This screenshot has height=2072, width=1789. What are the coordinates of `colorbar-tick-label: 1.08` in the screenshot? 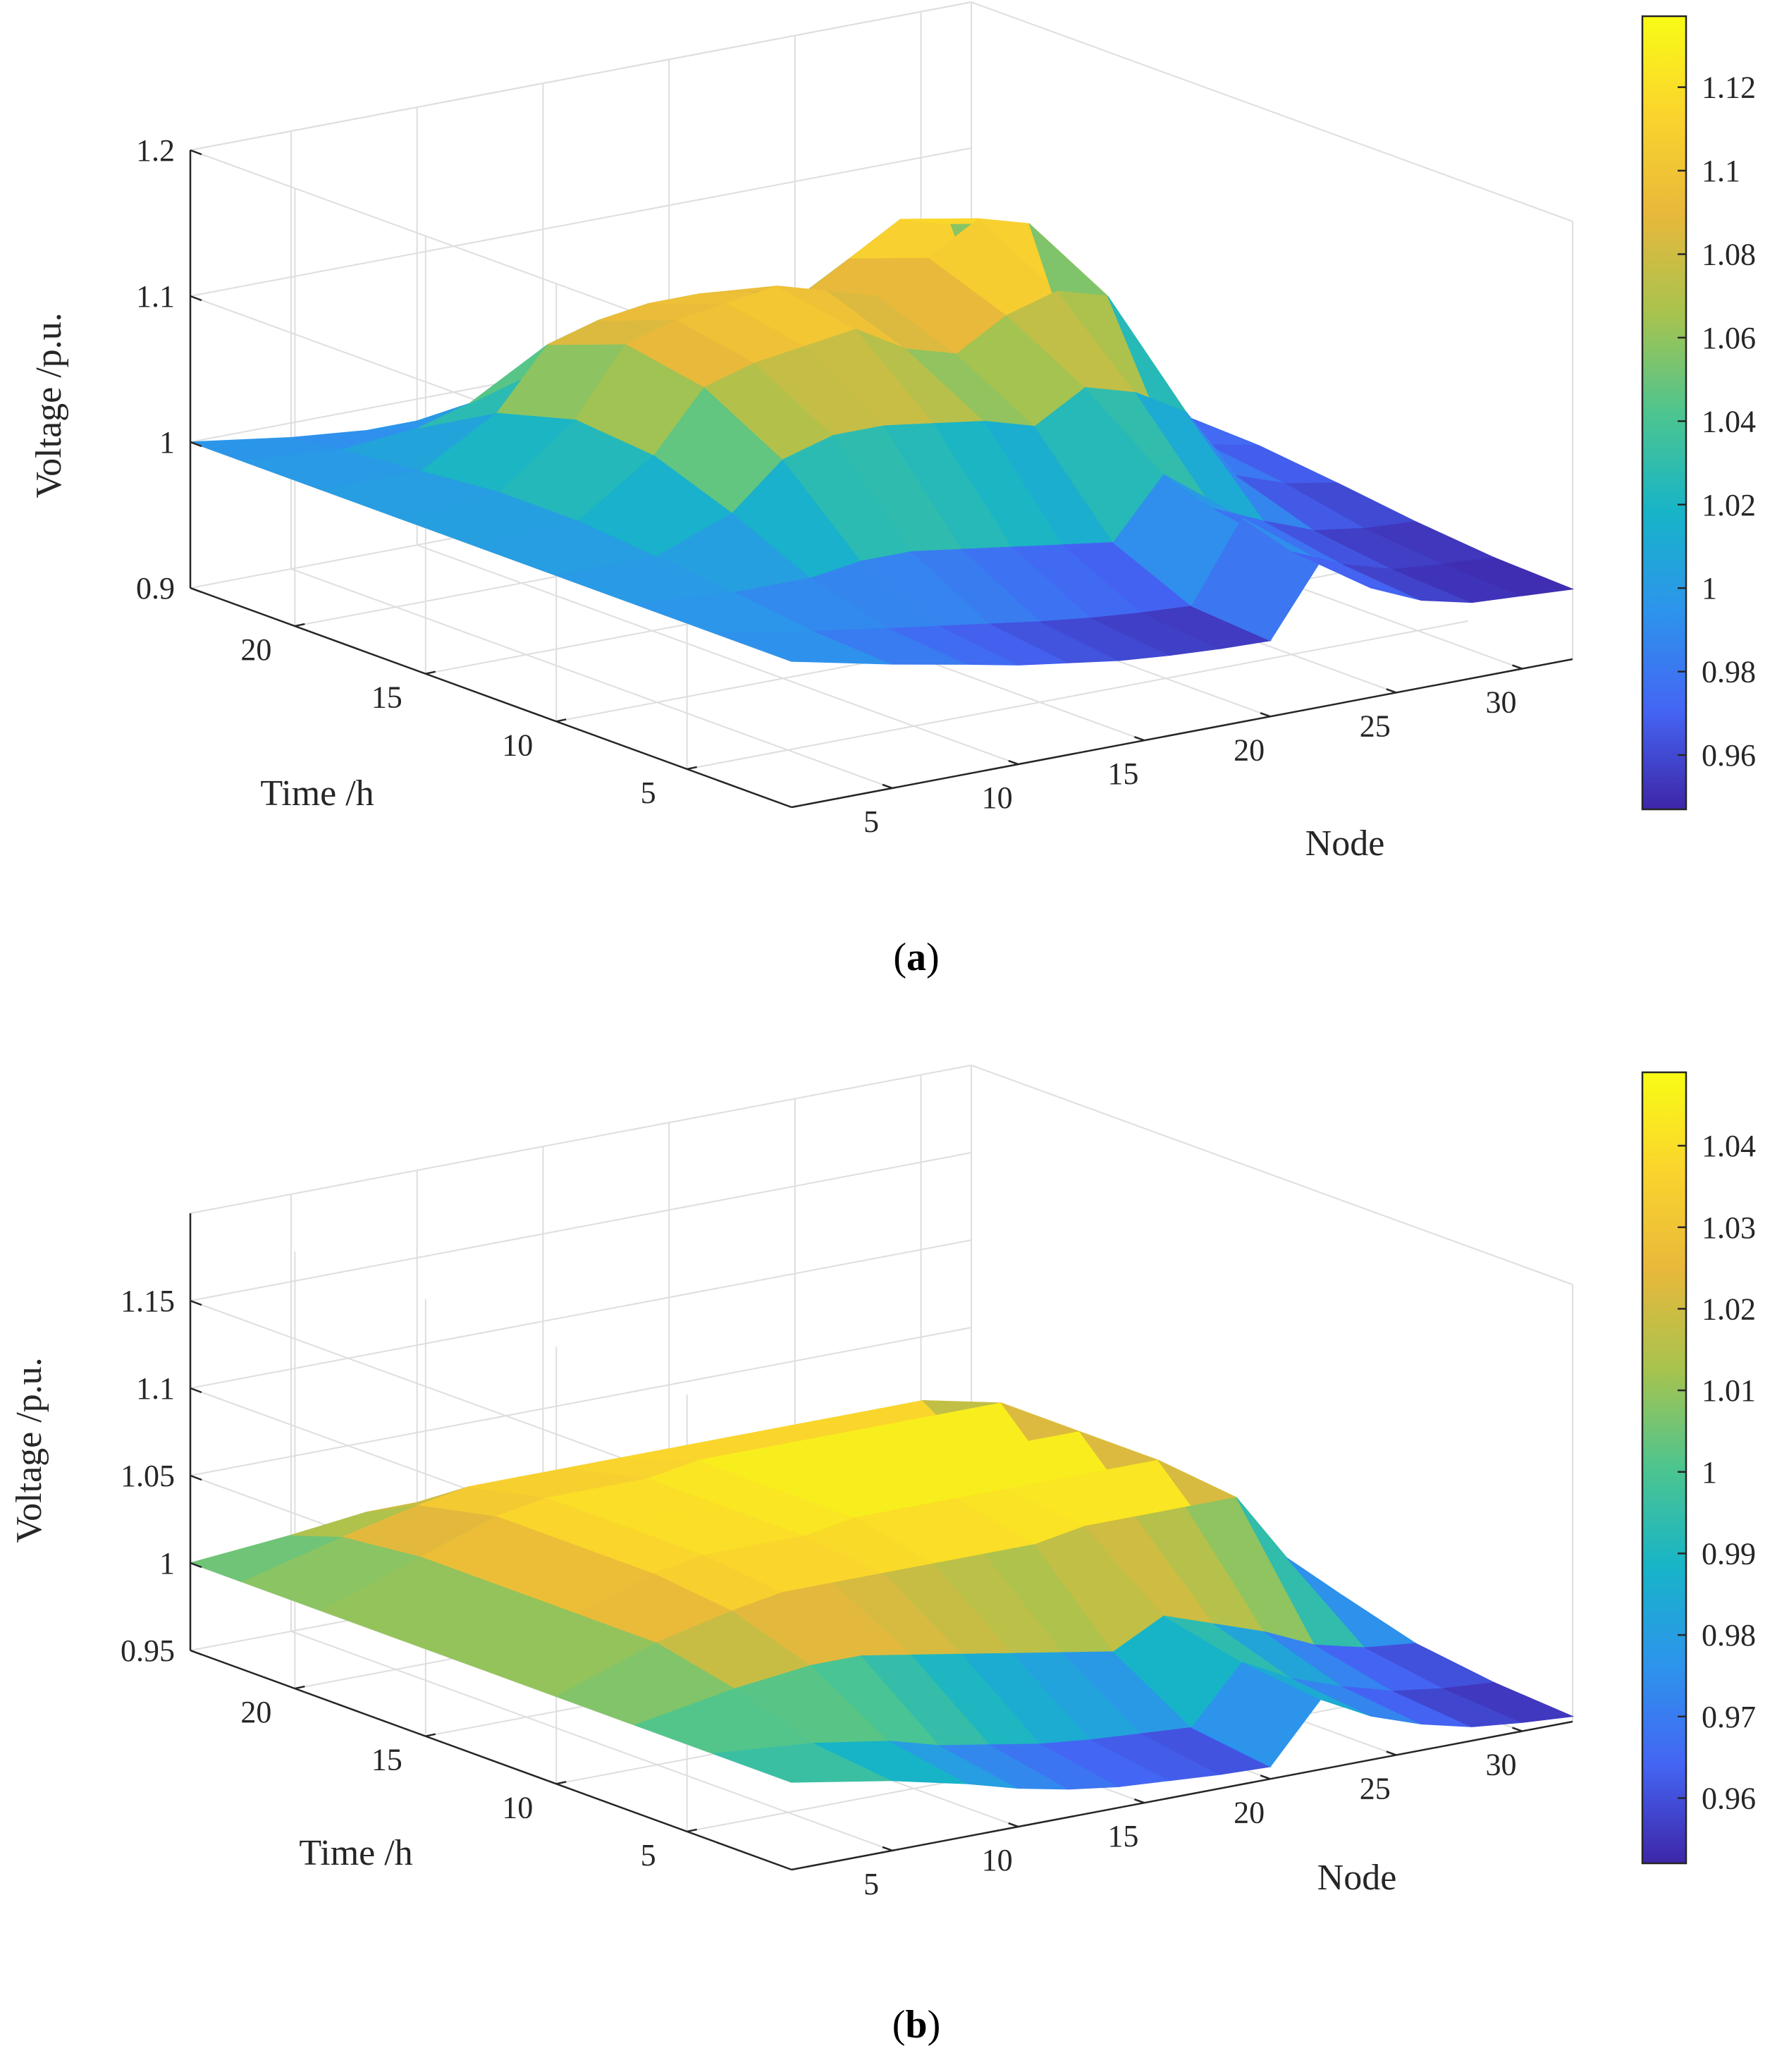 It's located at (1729, 255).